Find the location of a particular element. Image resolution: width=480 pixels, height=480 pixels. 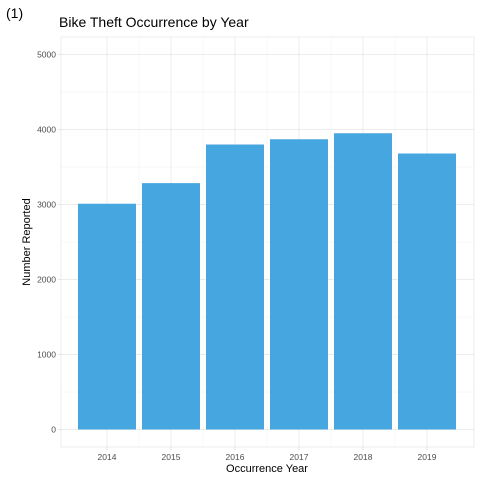

y-axis-title: Number Reported is located at coordinates (27, 241).